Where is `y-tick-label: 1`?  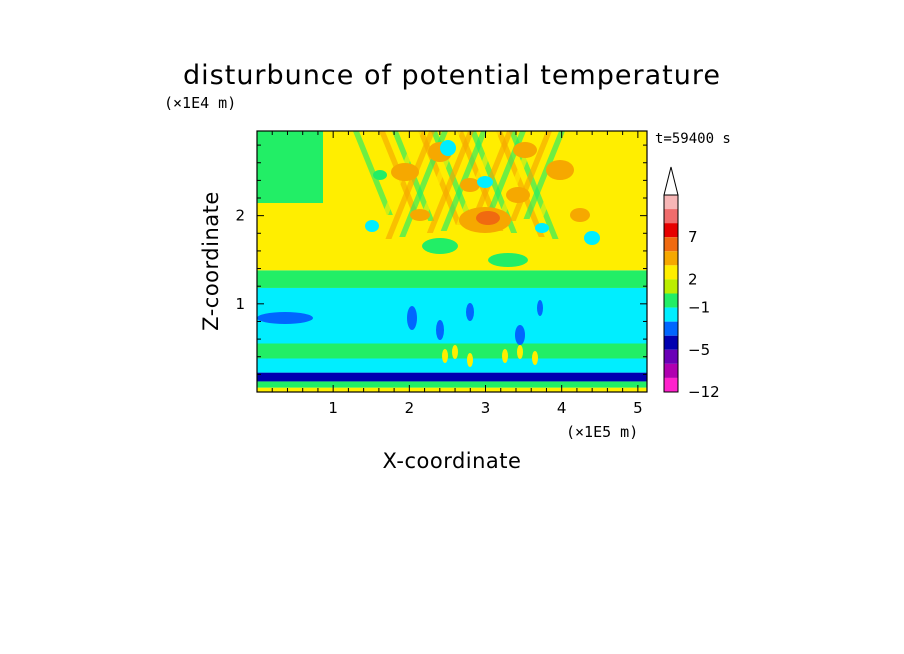 y-tick-label: 1 is located at coordinates (240, 304).